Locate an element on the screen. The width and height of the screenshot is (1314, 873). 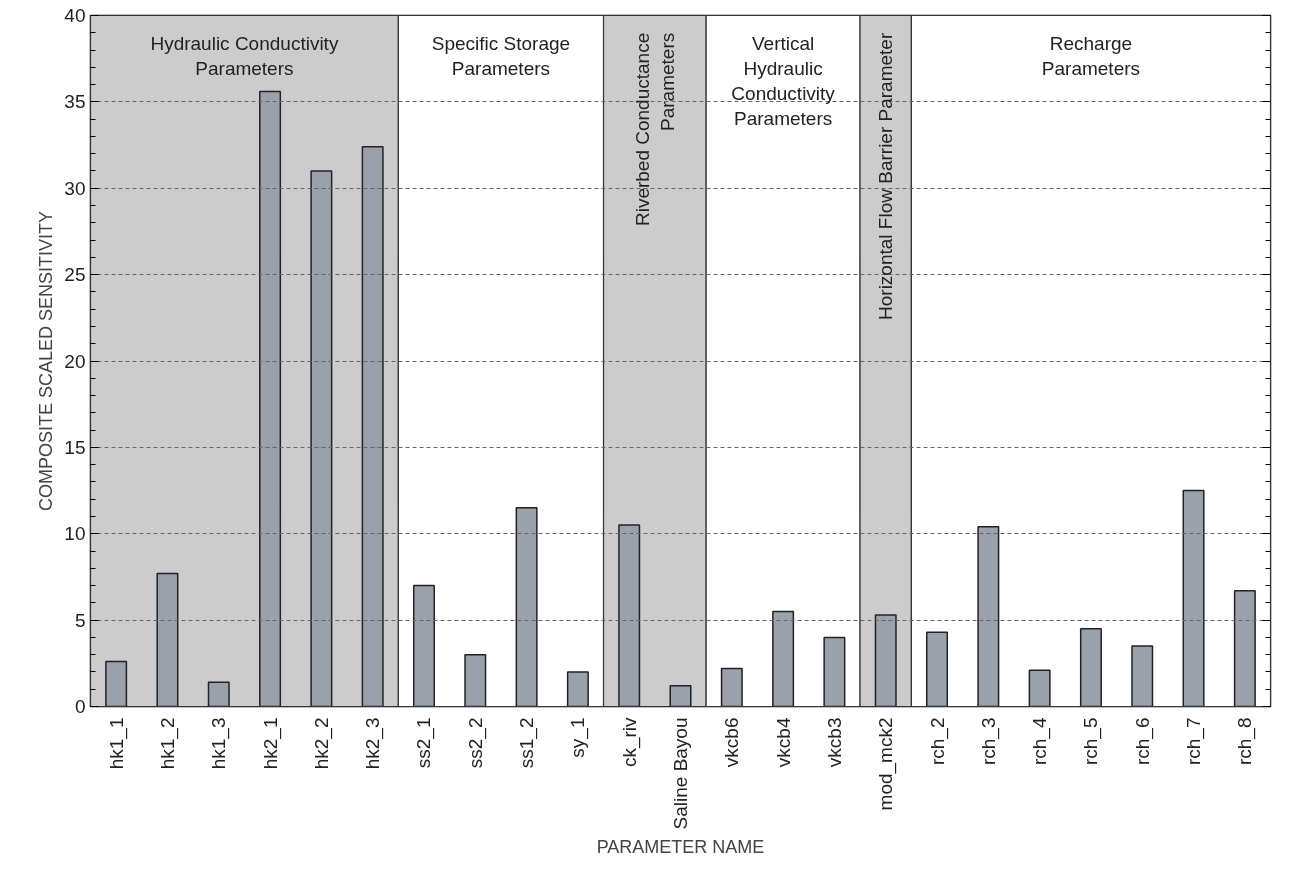
y-tick-label: 5 is located at coordinates (80, 620).